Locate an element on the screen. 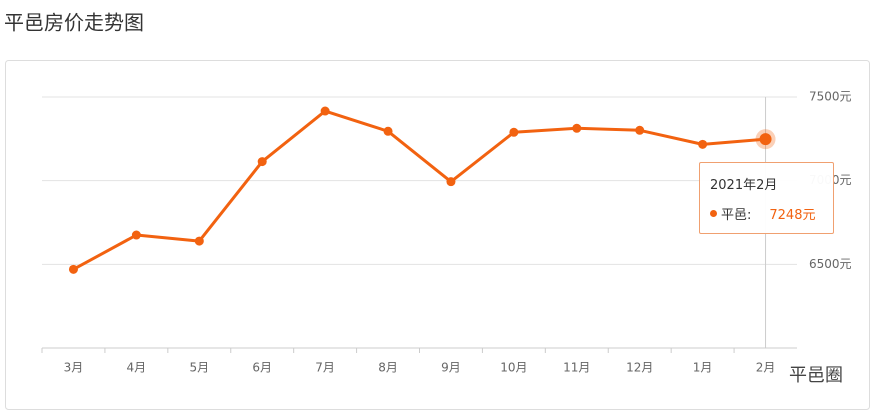 The width and height of the screenshot is (871, 419). x-tick-label: 9月 is located at coordinates (451, 368).